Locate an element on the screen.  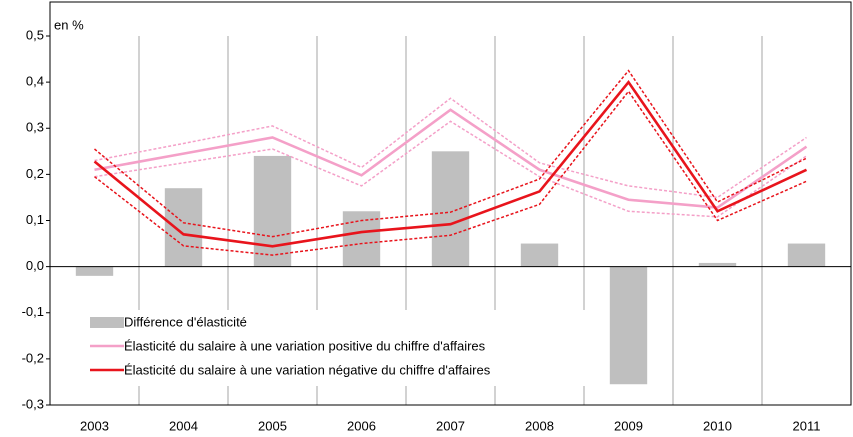
y-tick-label: -0,3 is located at coordinates (33, 403).